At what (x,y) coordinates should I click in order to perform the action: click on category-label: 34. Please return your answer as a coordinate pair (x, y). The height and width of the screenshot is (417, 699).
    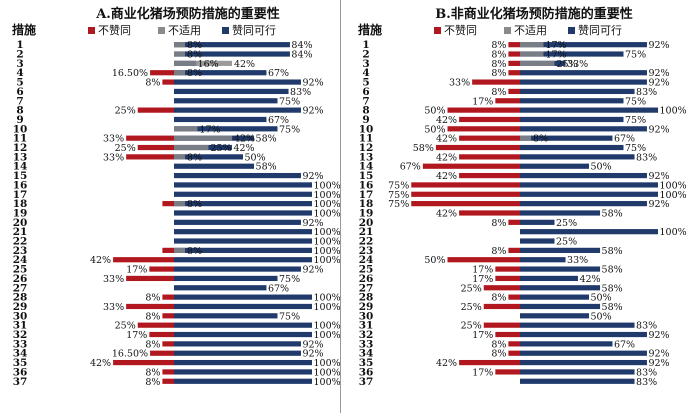
    Looking at the image, I should click on (366, 354).